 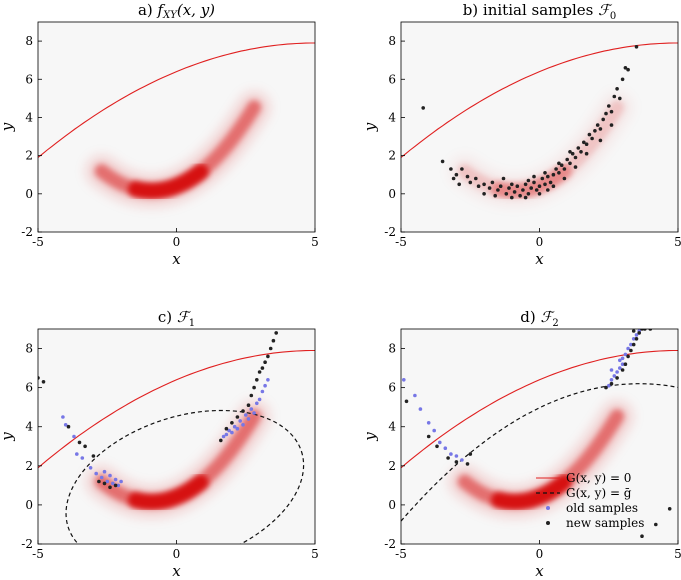 What do you see at coordinates (176, 100) in the screenshot?
I see `limit-state-curve` at bounding box center [176, 100].